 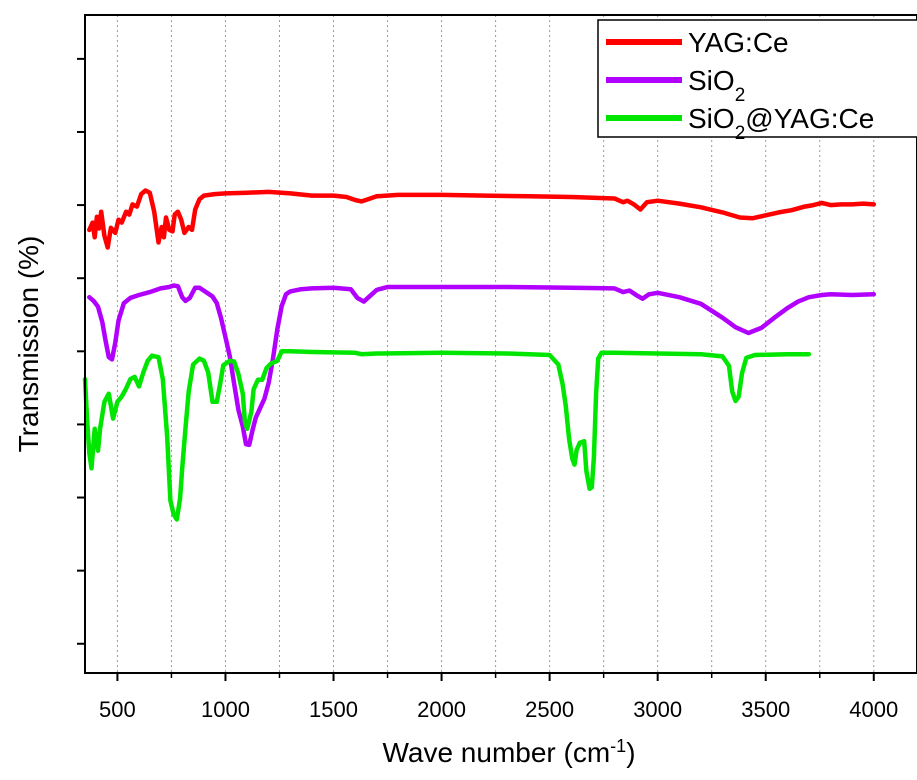 I want to click on x-axis-title-superscript: -1, so click(x=618, y=746).